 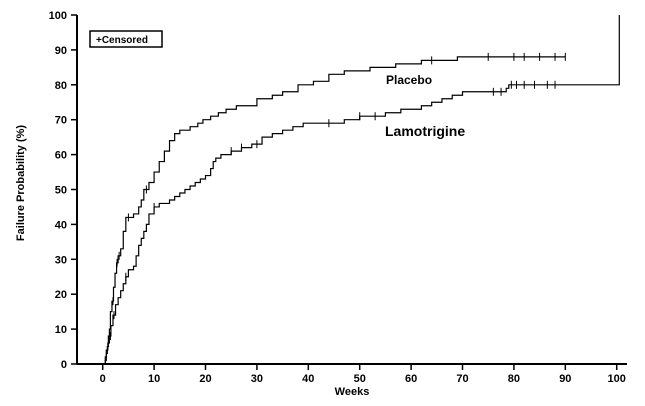 What do you see at coordinates (617, 379) in the screenshot?
I see `x-tick-label: 100` at bounding box center [617, 379].